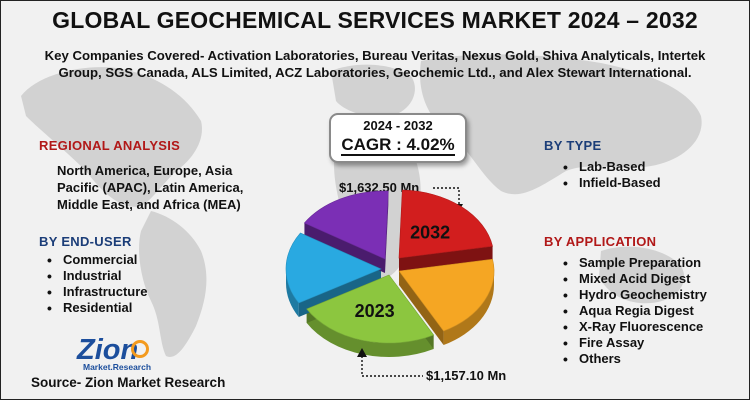  I want to click on type-item: Infield-Based, so click(609, 183).